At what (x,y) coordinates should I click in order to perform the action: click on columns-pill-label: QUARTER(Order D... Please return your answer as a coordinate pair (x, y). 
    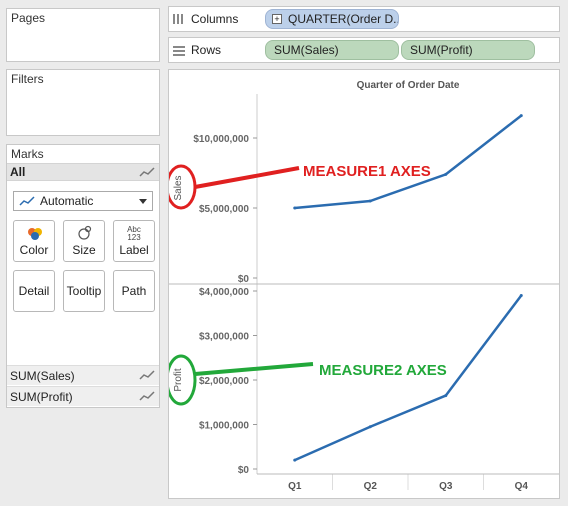
    Looking at the image, I should click on (343, 19).